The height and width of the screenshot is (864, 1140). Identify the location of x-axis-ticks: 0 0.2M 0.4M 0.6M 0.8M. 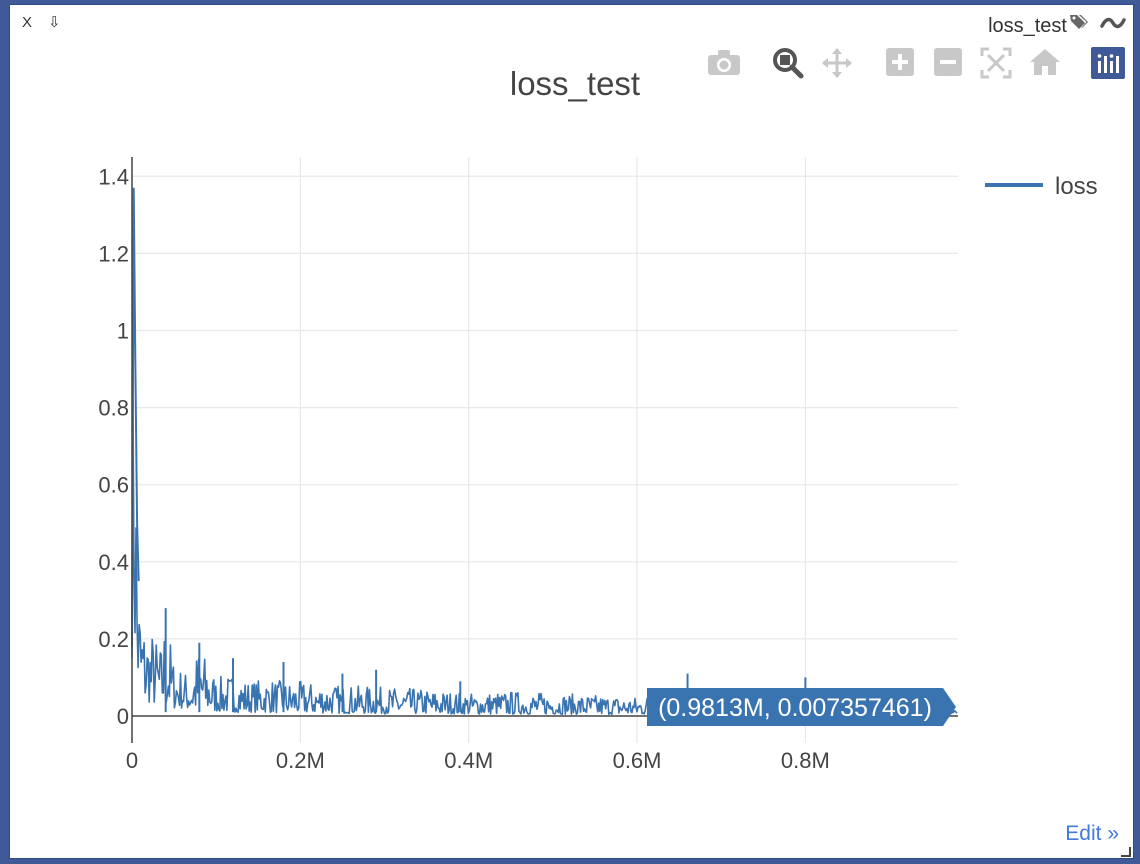
(478, 760).